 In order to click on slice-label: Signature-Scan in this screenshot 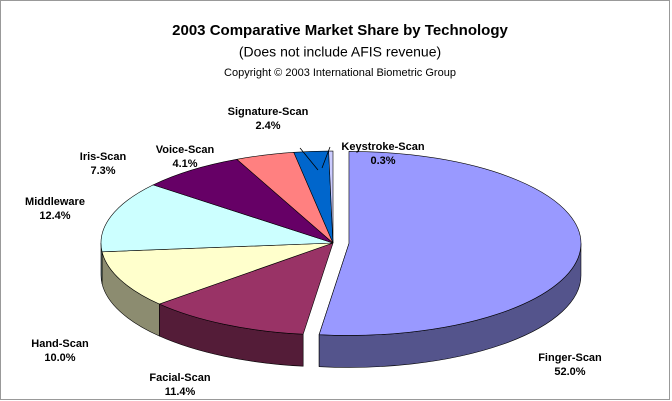, I will do `click(268, 112)`.